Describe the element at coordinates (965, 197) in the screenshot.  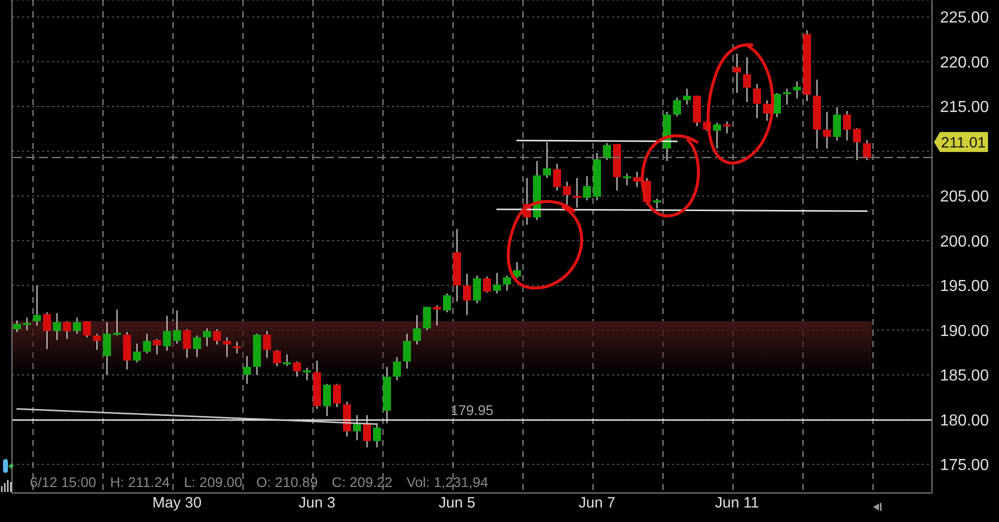
I see `y-tick-label: 205.00` at that location.